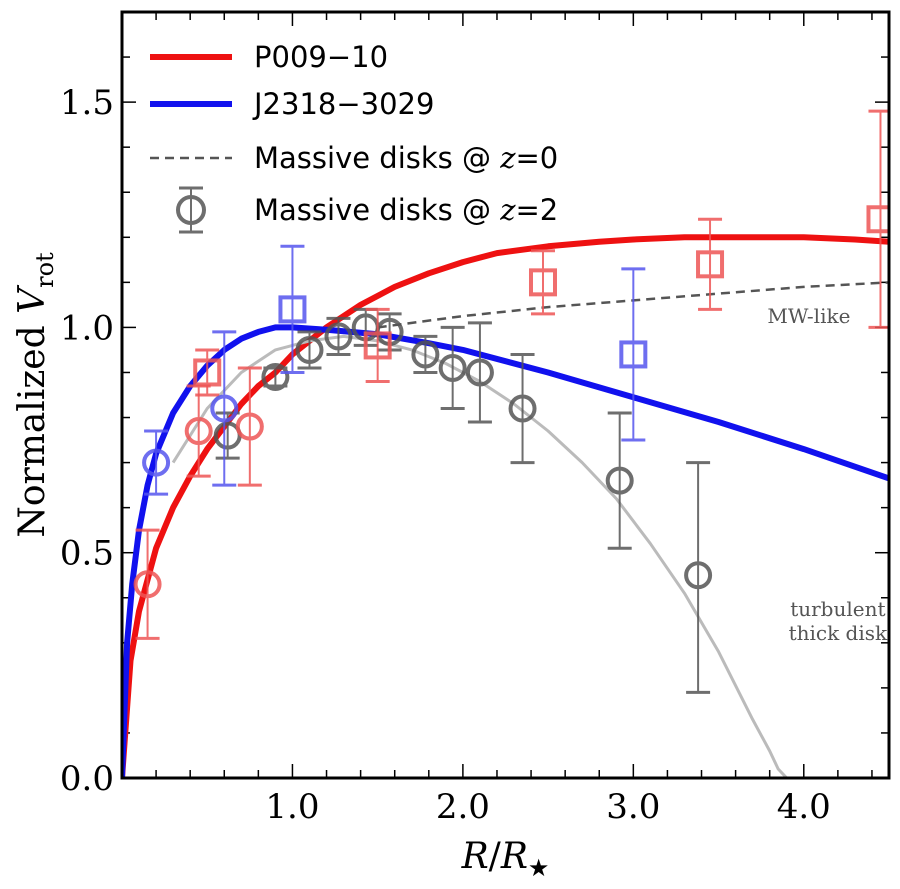 The height and width of the screenshot is (889, 900). Describe the element at coordinates (808, 316) in the screenshot. I see `annotation: MW-like` at that location.